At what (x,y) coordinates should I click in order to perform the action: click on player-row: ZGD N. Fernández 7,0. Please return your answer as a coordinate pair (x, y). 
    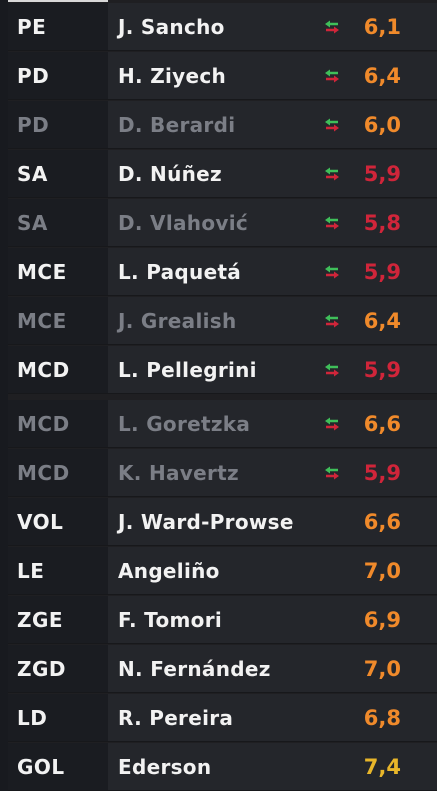
    Looking at the image, I should click on (222, 669).